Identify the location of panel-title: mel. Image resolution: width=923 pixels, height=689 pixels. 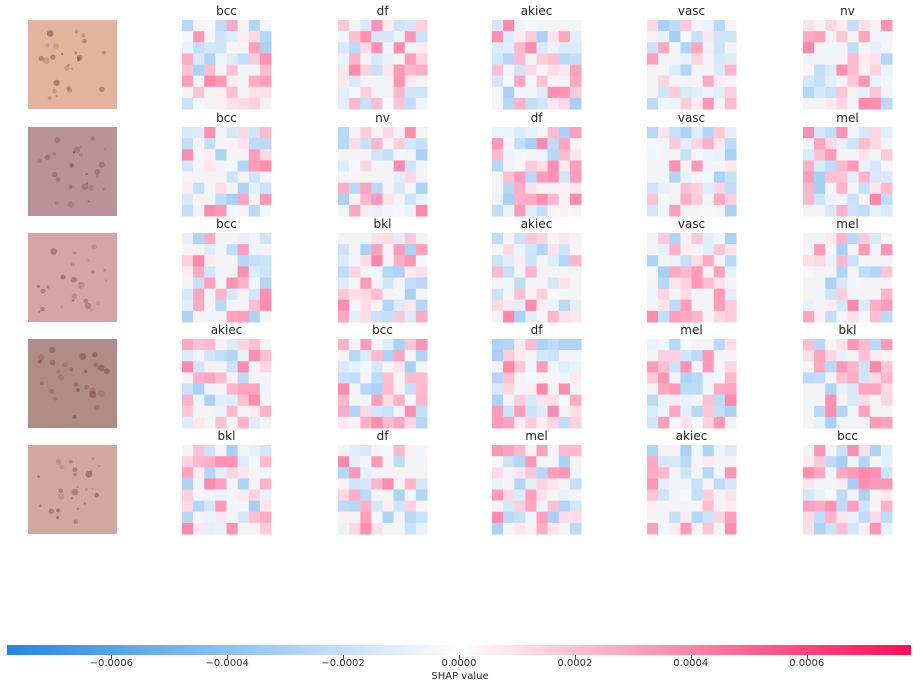
(536, 436).